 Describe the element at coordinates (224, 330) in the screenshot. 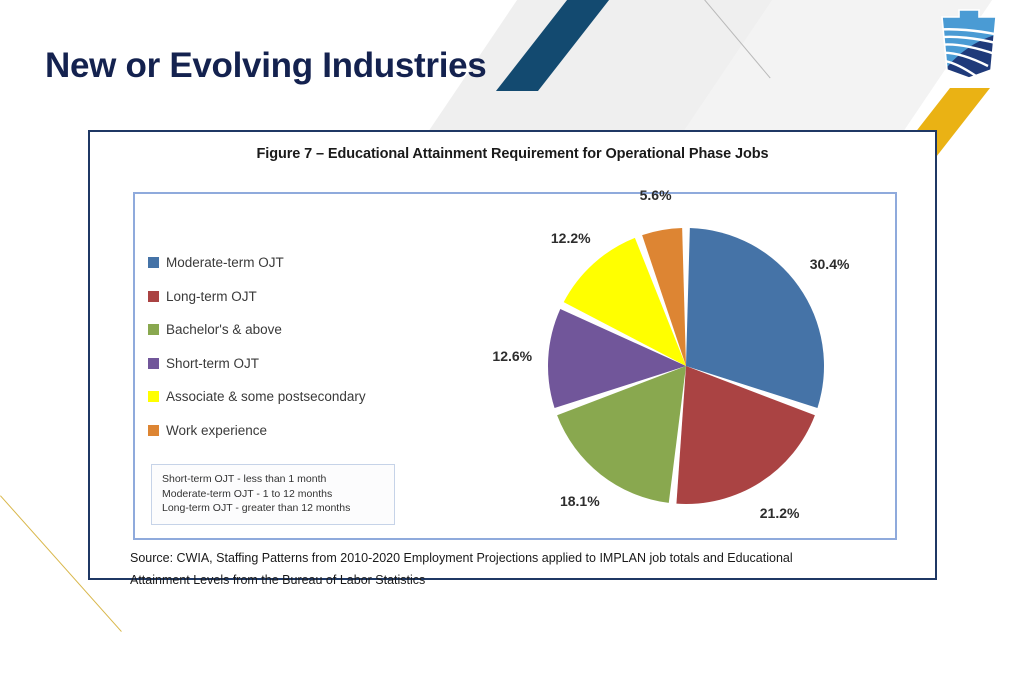

I see `legend-label-bachelors-and-above: Bachelor's & above` at that location.